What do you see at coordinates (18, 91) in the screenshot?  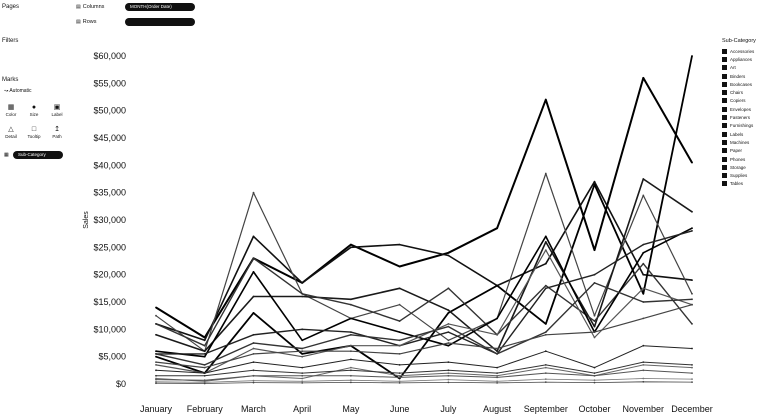 I see `mark-type-dropdown: ↝ Automatic` at bounding box center [18, 91].